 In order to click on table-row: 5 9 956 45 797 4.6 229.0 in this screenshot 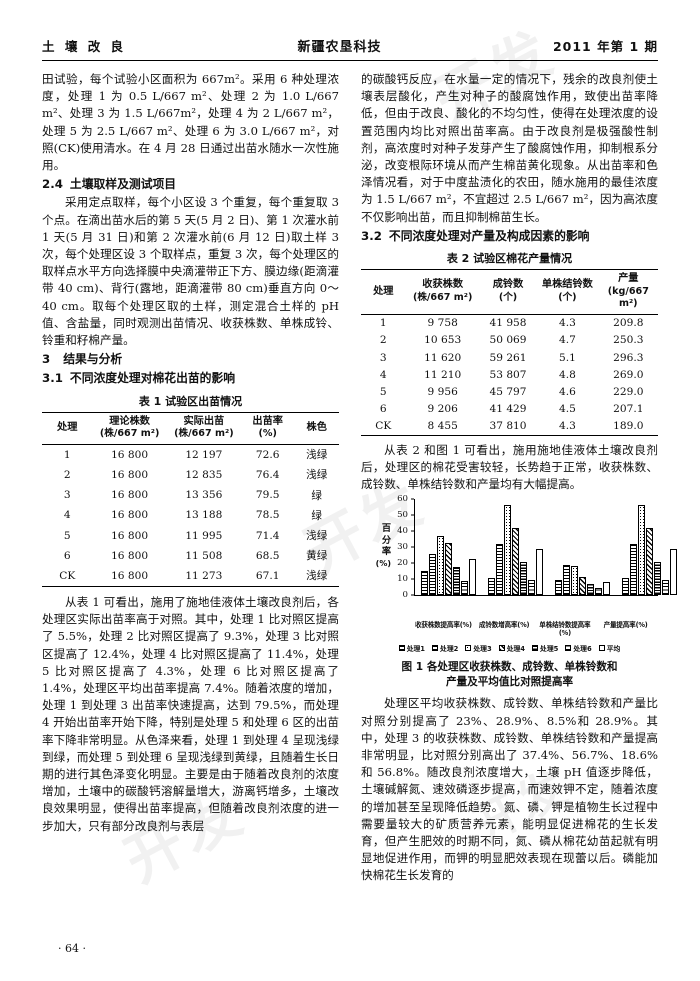, I will do `click(509, 391)`.